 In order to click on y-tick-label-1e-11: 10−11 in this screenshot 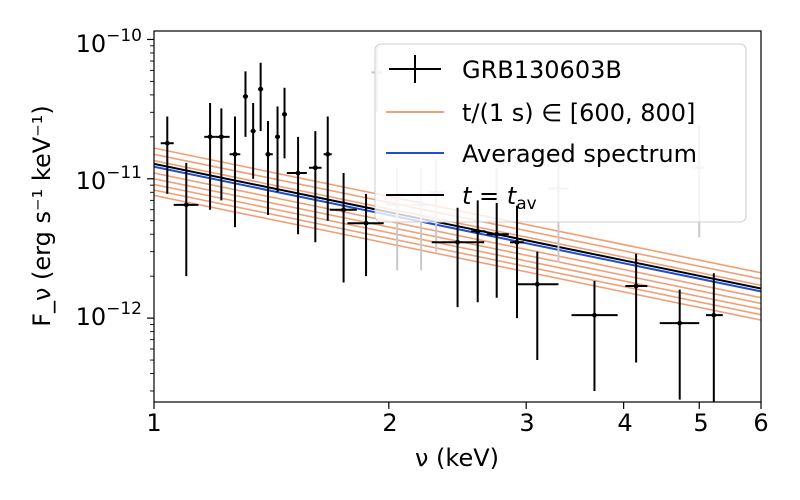, I will do `click(109, 179)`.